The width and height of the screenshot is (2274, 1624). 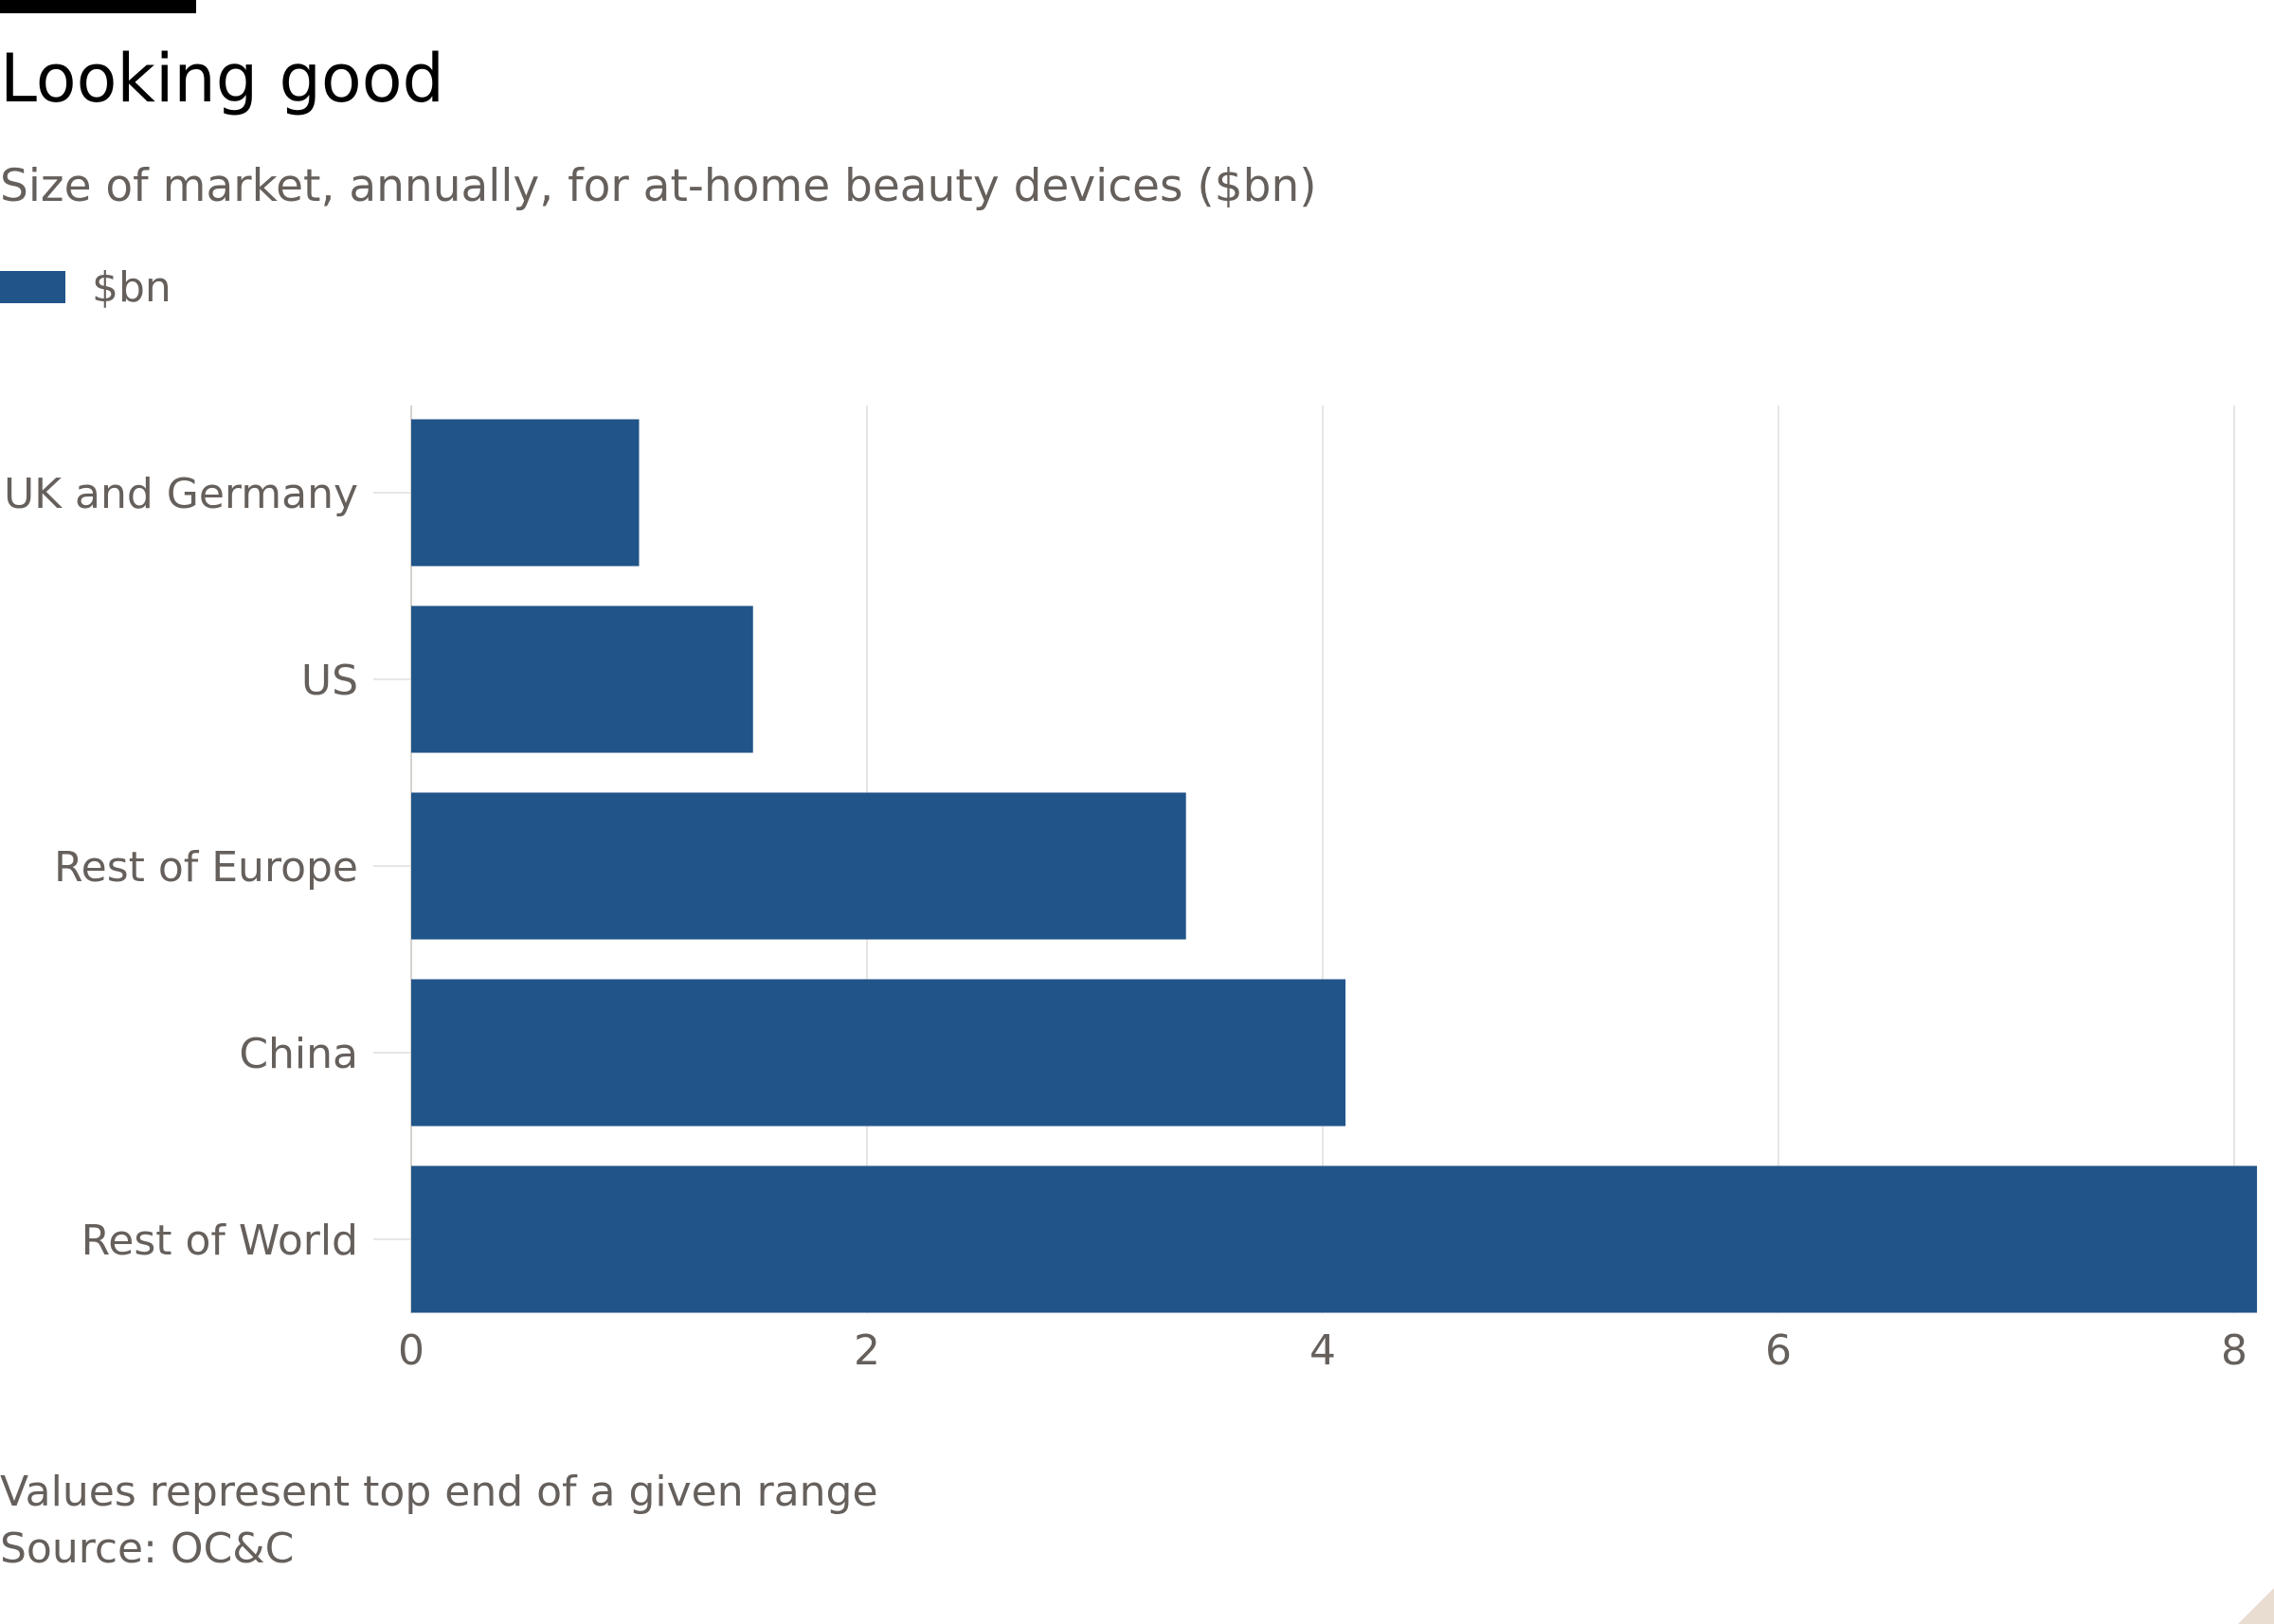 What do you see at coordinates (181, 494) in the screenshot?
I see `category-label: UK and Germany` at bounding box center [181, 494].